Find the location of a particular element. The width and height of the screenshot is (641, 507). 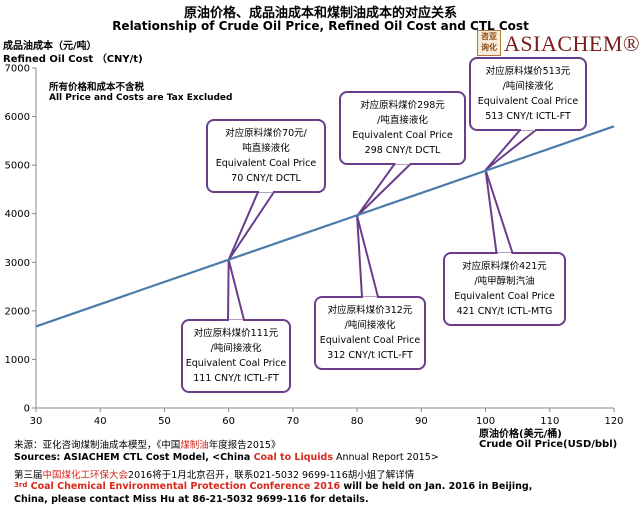

tax-note-cn: 所有价格和成本不含税 is located at coordinates (97, 87).